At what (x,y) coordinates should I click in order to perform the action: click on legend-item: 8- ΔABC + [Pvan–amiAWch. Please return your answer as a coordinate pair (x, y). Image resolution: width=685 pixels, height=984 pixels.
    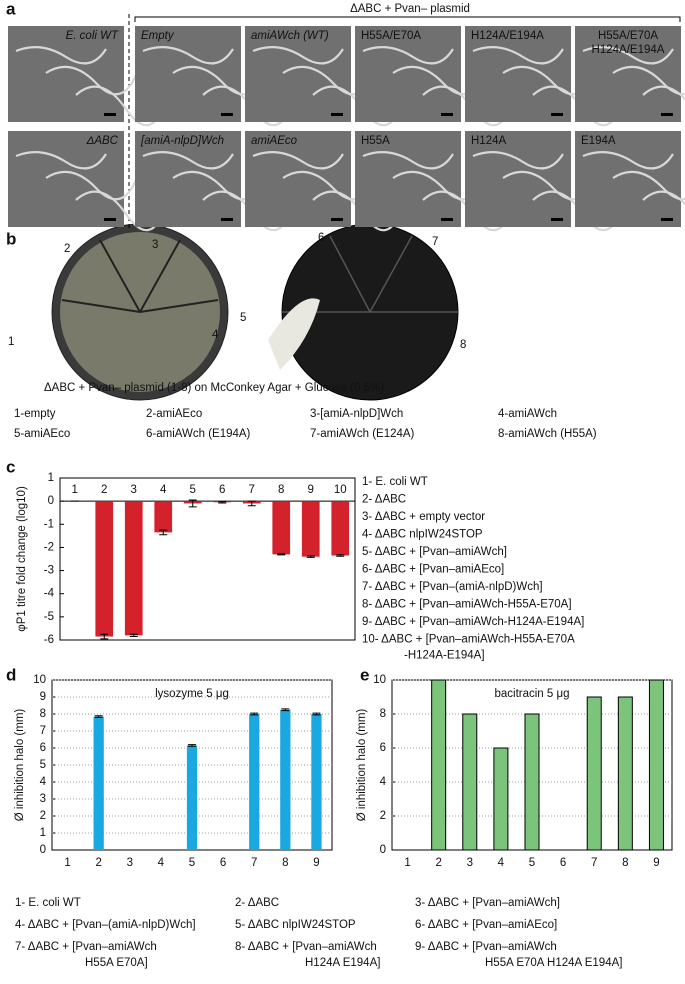
    Looking at the image, I should click on (306, 947).